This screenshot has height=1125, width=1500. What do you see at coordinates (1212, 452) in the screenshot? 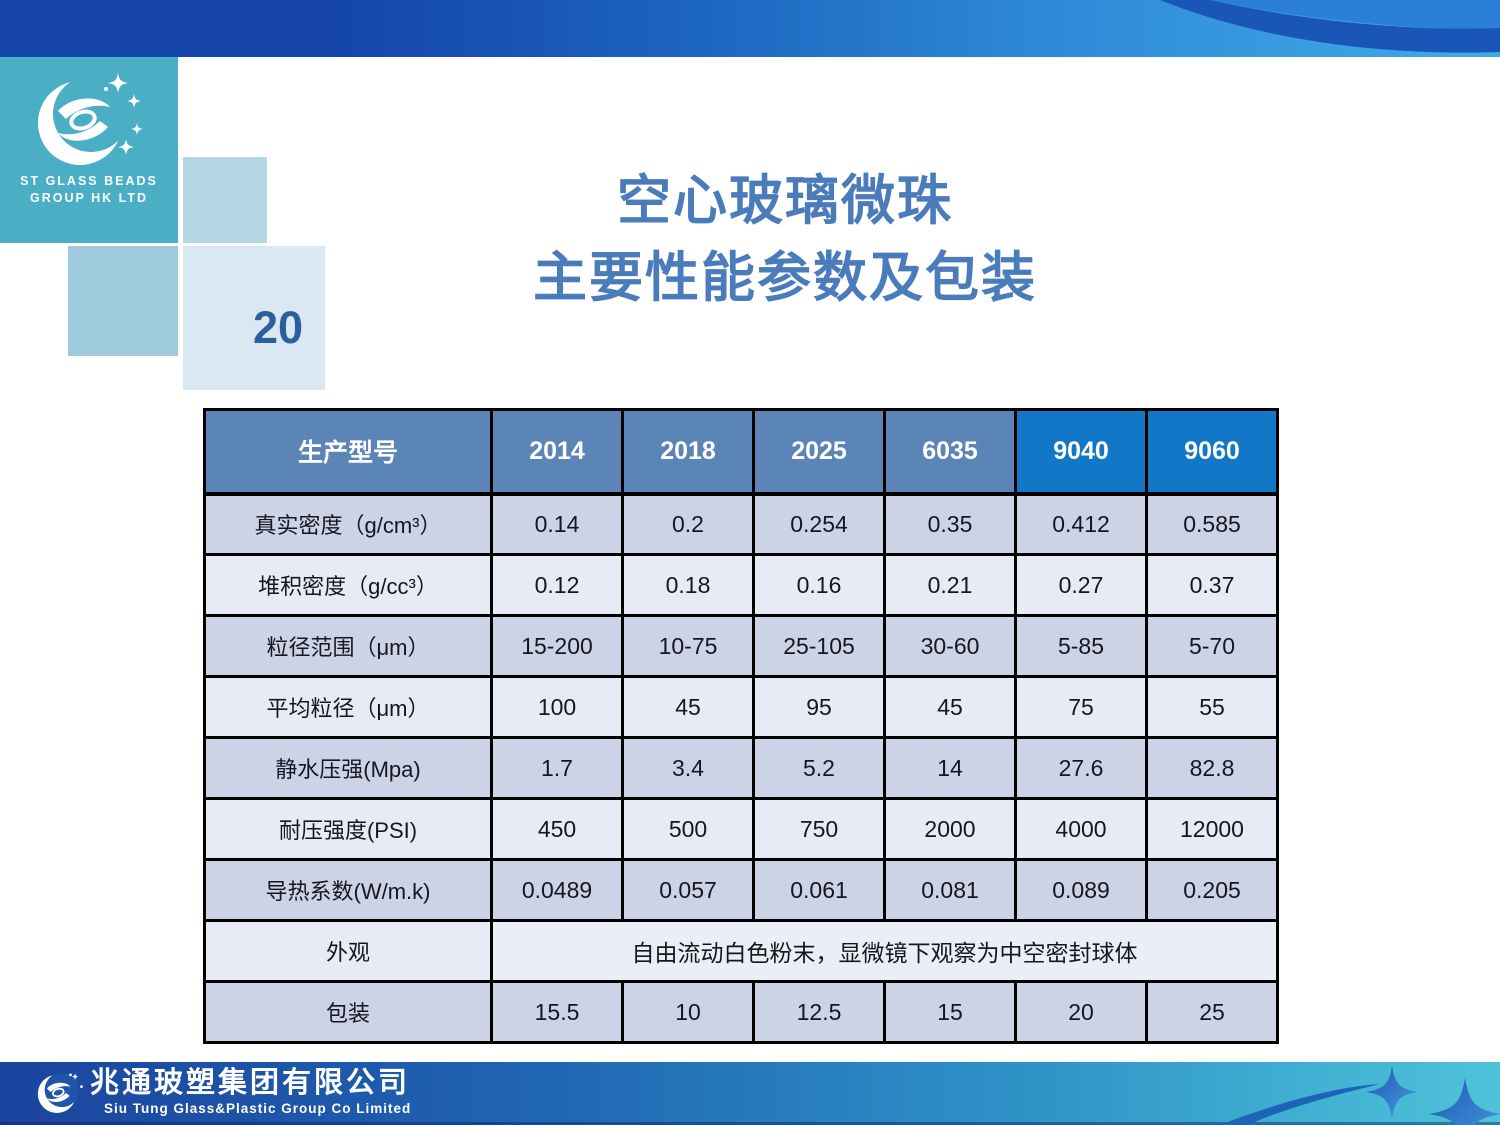
I see `model-header-9060: 9060` at bounding box center [1212, 452].